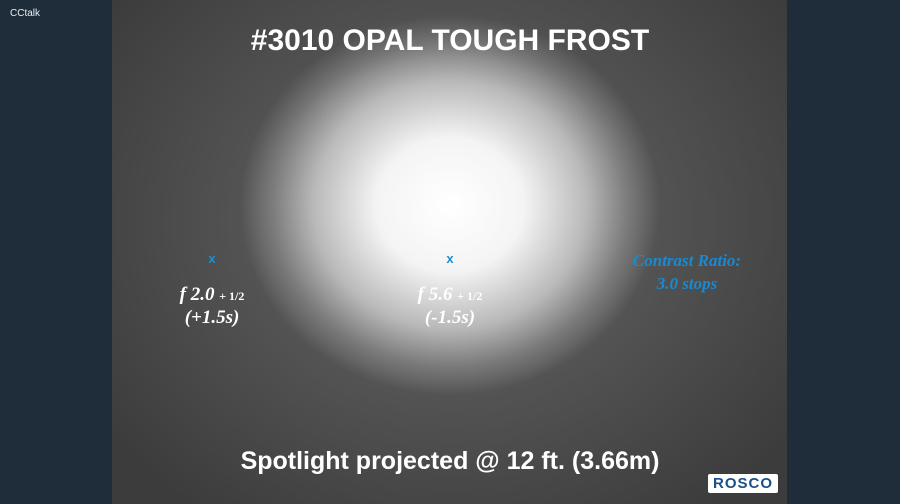  What do you see at coordinates (212, 317) in the screenshot?
I see `stops: (+1.5s)` at bounding box center [212, 317].